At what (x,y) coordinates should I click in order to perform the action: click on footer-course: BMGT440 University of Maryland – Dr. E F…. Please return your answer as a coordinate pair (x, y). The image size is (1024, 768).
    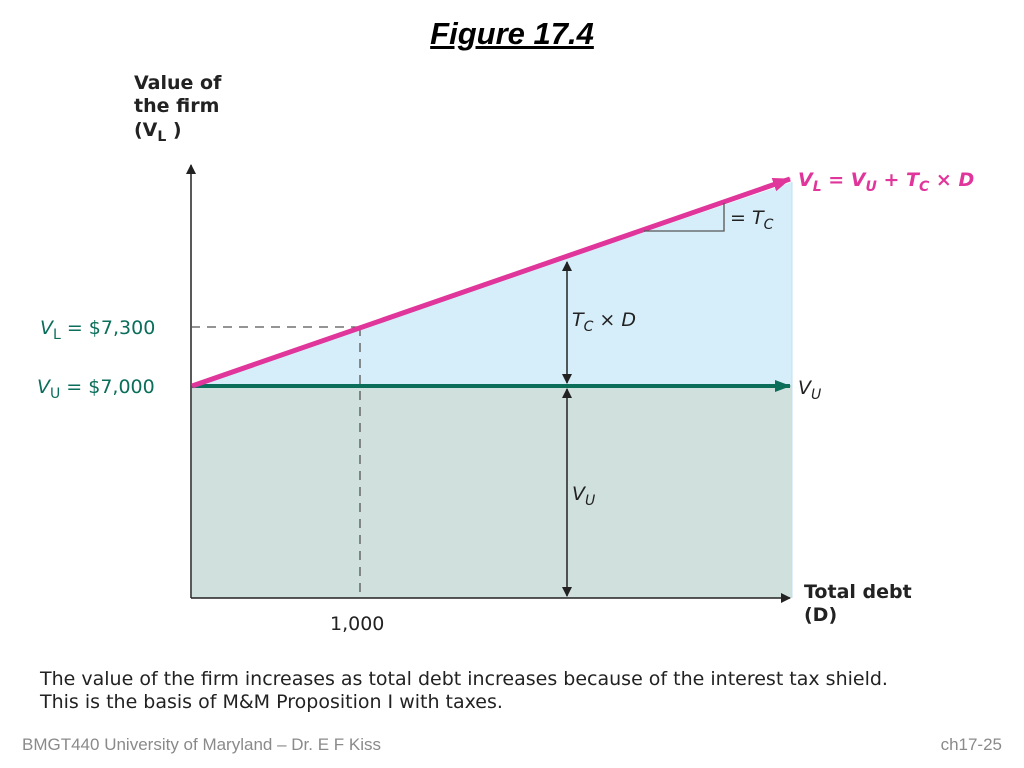
    Looking at the image, I should click on (201, 744).